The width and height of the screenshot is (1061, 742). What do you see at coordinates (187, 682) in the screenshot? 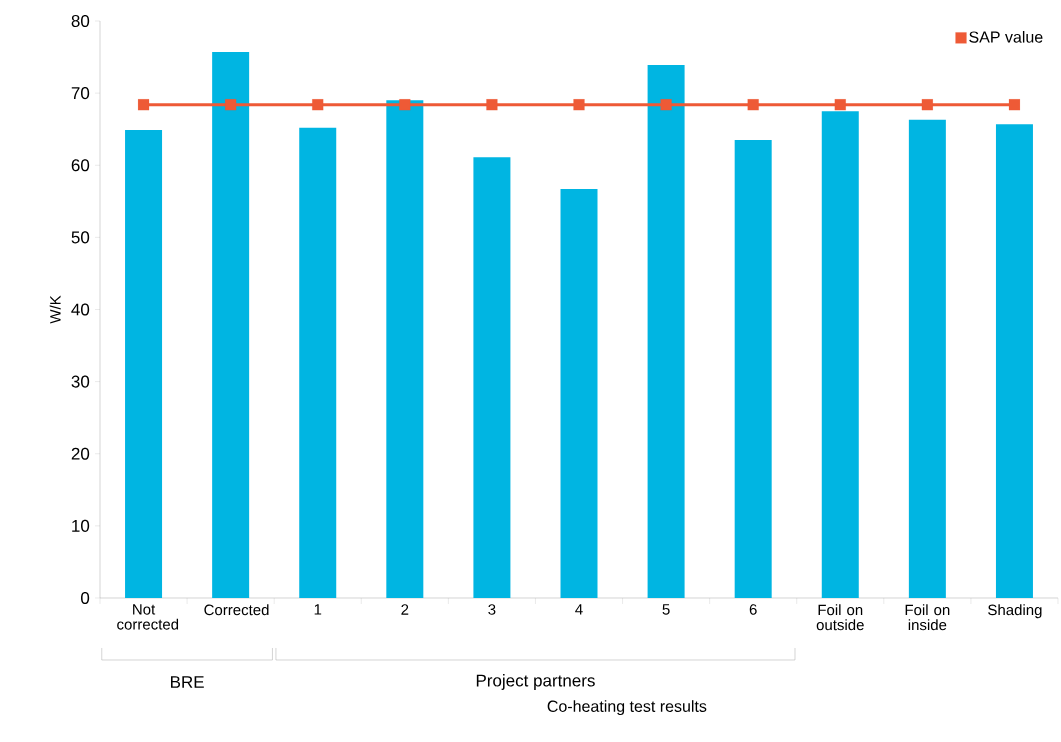
I see `text: BRE` at bounding box center [187, 682].